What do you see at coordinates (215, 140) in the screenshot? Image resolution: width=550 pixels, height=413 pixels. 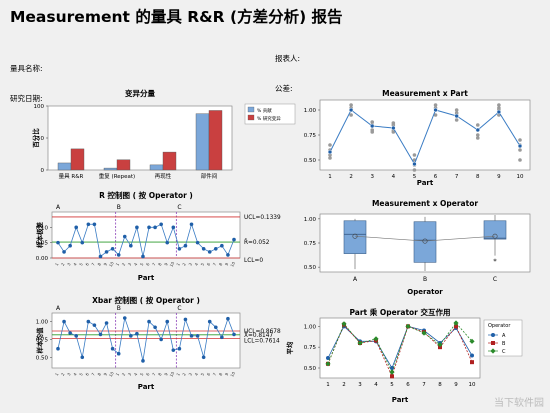 I see `bar` at bounding box center [215, 140].